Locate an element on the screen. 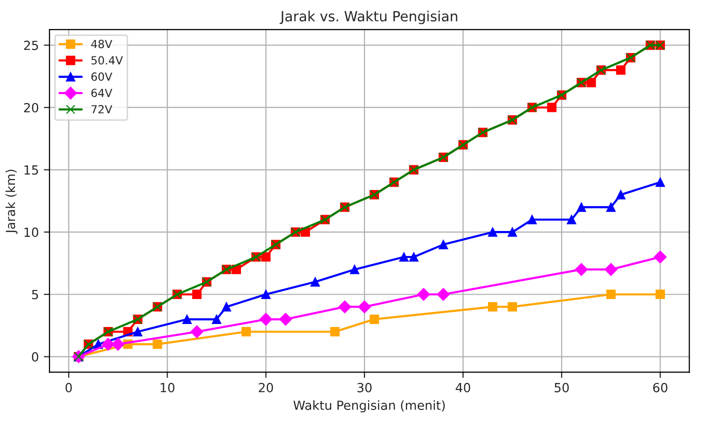 The image size is (707, 423). y-axis-title: Jarak (km) is located at coordinates (12, 202).